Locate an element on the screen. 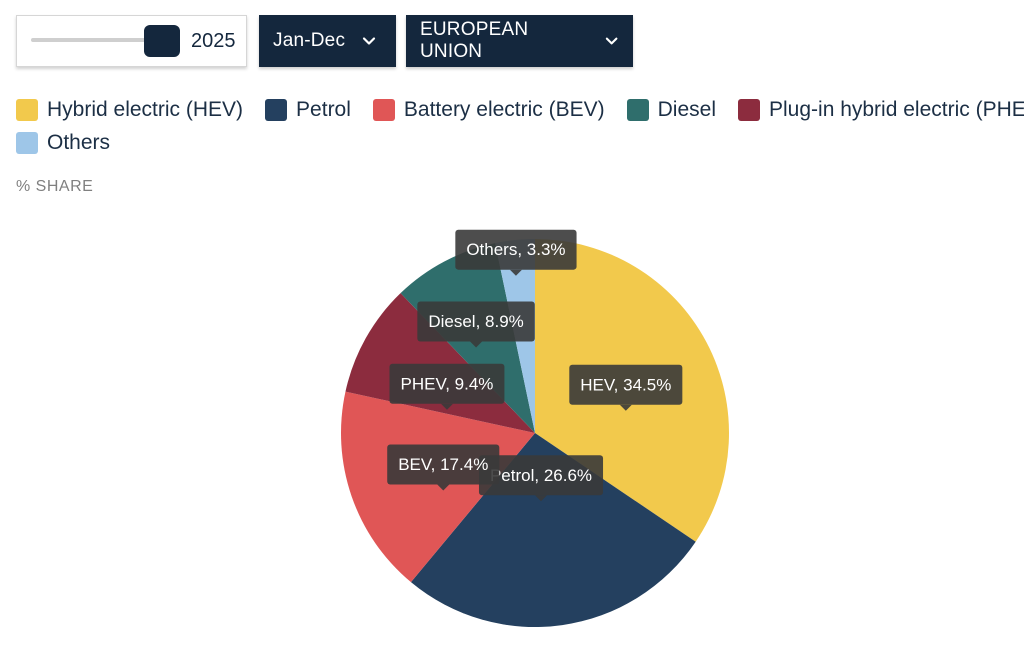  legend-label: Battery electric (BEV) is located at coordinates (504, 109).